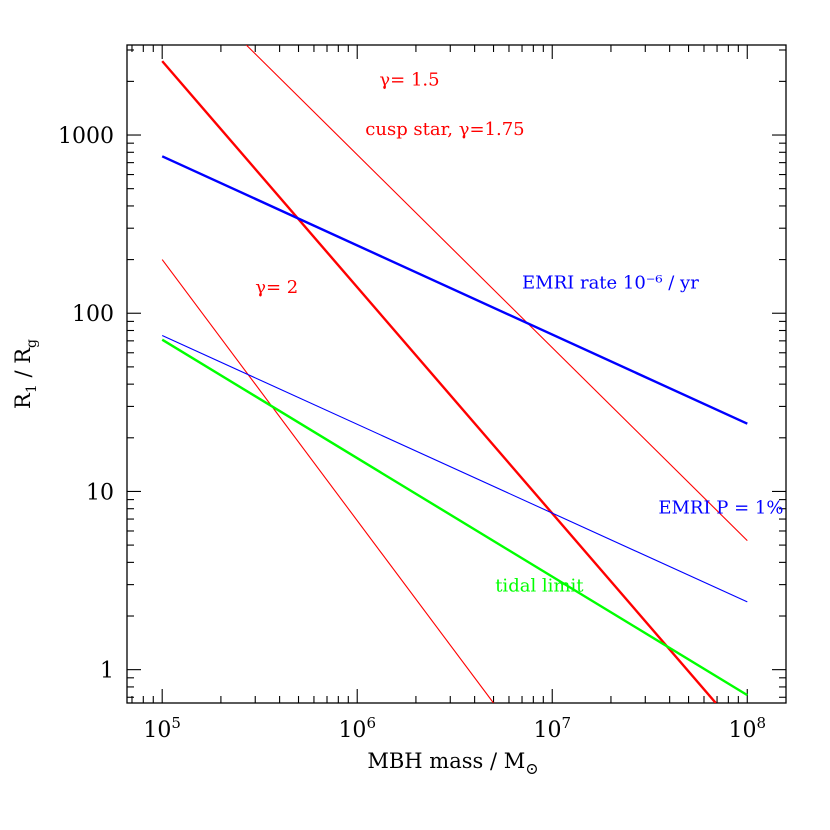 The height and width of the screenshot is (830, 830). What do you see at coordinates (100, 492) in the screenshot?
I see `y-tick-label: 10` at bounding box center [100, 492].